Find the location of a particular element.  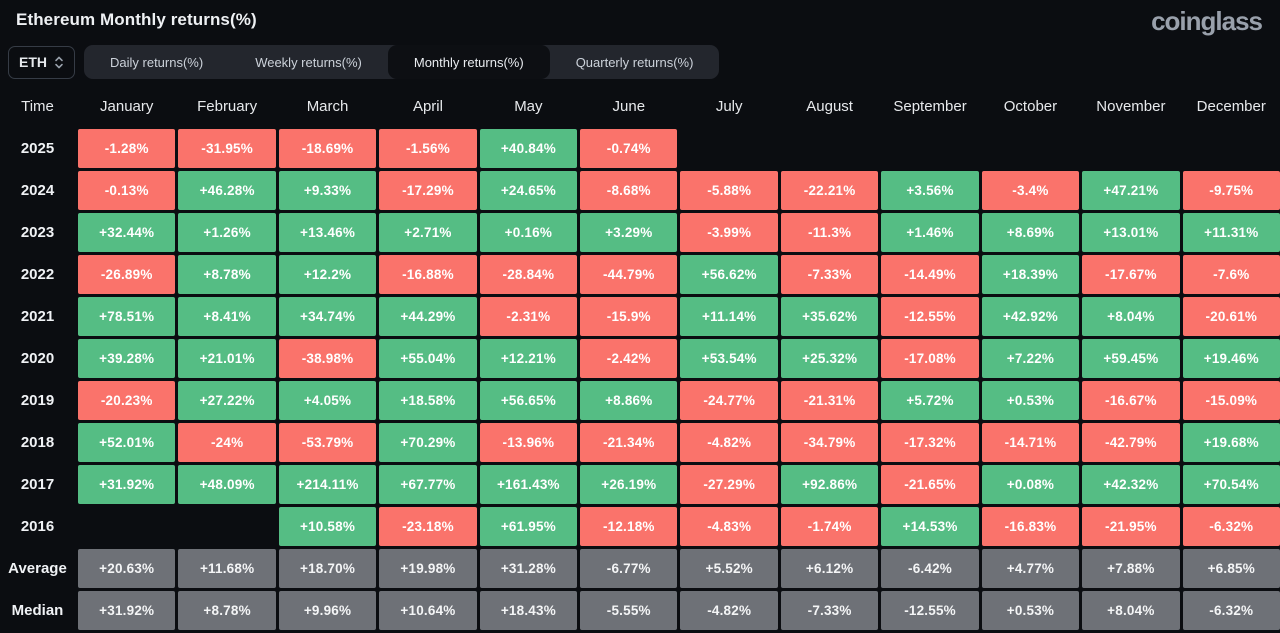

return-cell-2018-may: -13.96% is located at coordinates (528, 442).